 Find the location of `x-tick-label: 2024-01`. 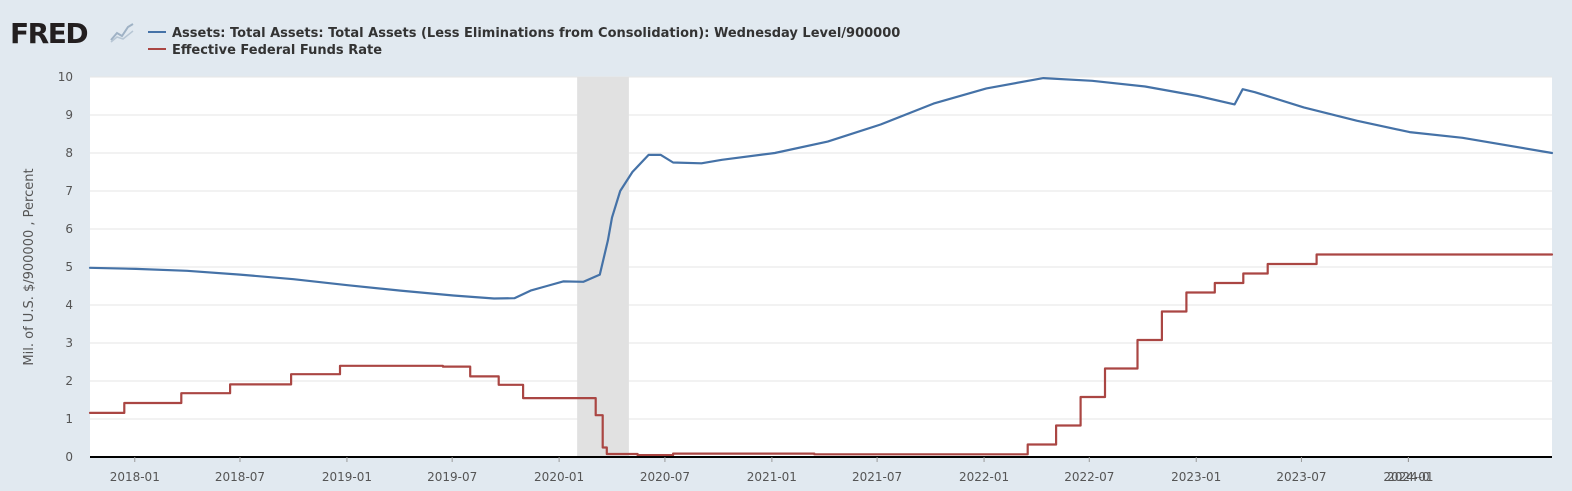

x-tick-label: 2024-01 is located at coordinates (1408, 477).